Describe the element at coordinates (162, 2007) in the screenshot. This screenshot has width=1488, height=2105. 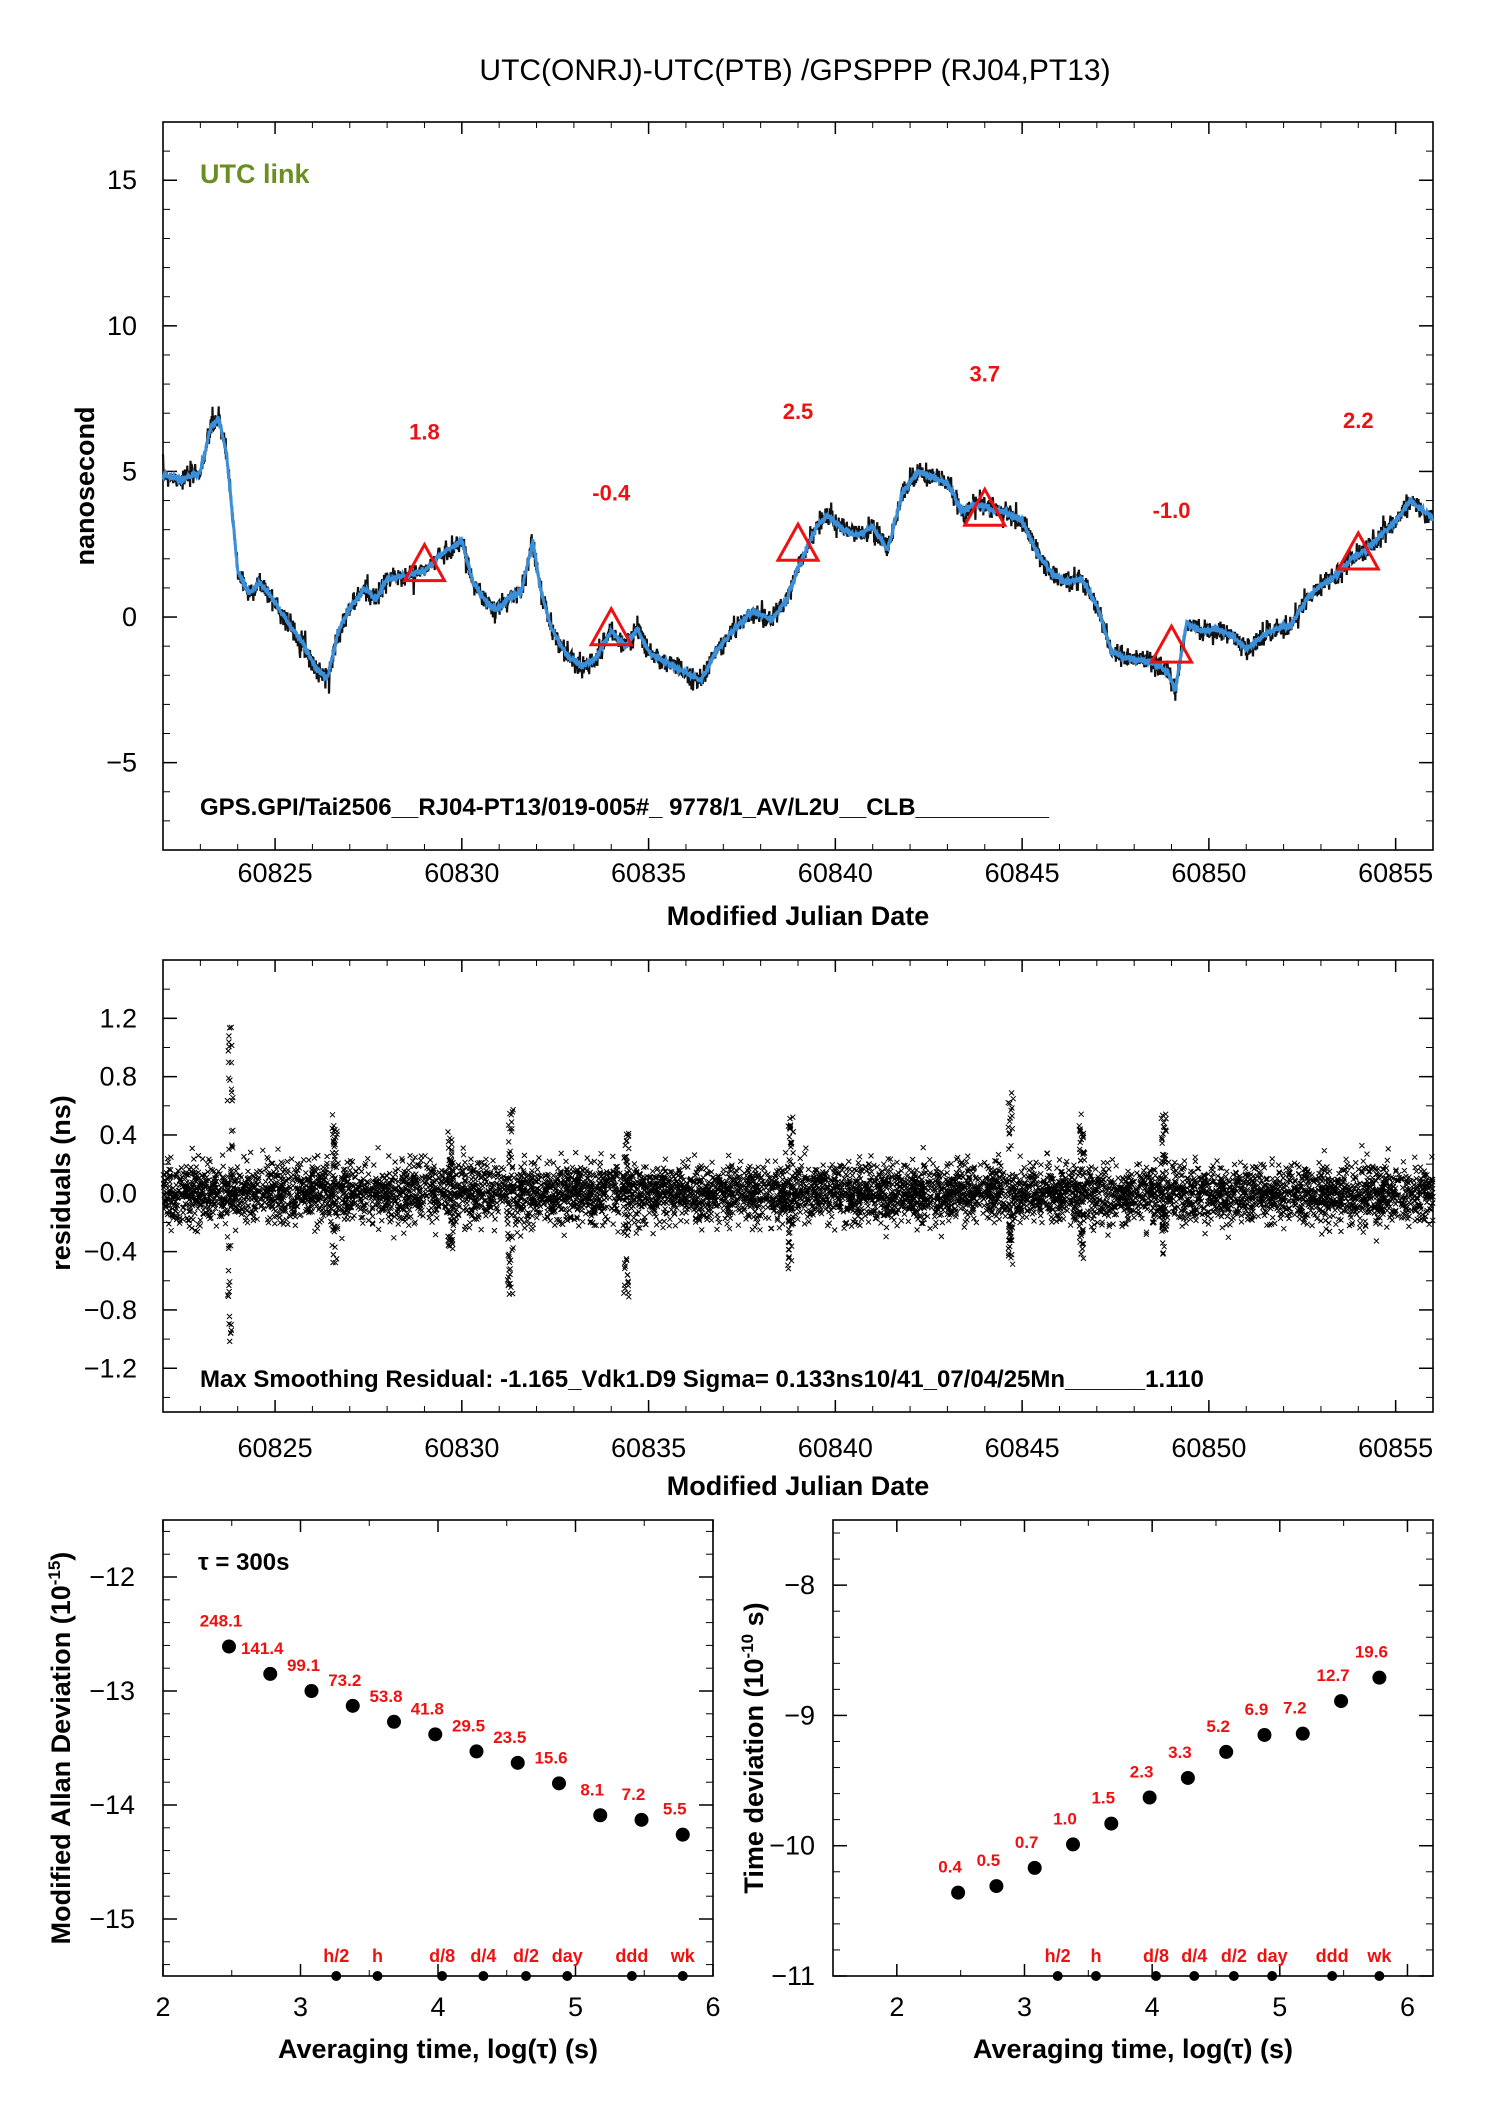
I see `mdev-xtick-label: 2` at that location.